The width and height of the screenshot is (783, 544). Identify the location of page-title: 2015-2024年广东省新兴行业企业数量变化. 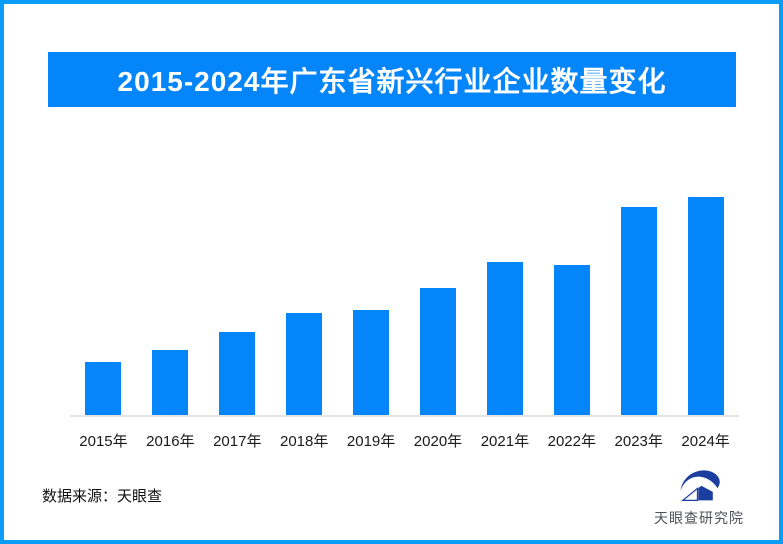
(392, 81).